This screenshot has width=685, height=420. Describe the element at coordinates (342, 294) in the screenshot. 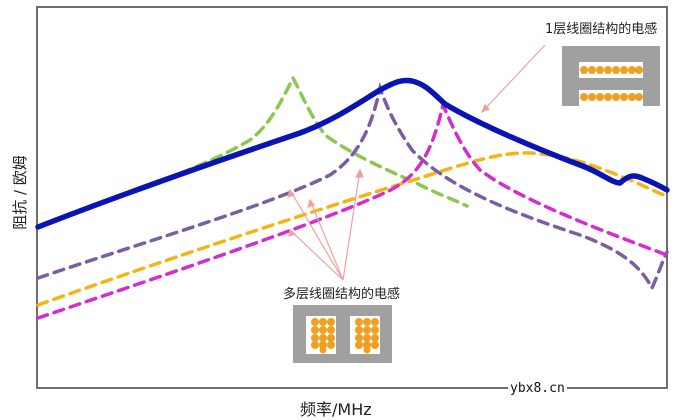

I see `multi-layer-annotation: 多层线圈结构的电感` at that location.